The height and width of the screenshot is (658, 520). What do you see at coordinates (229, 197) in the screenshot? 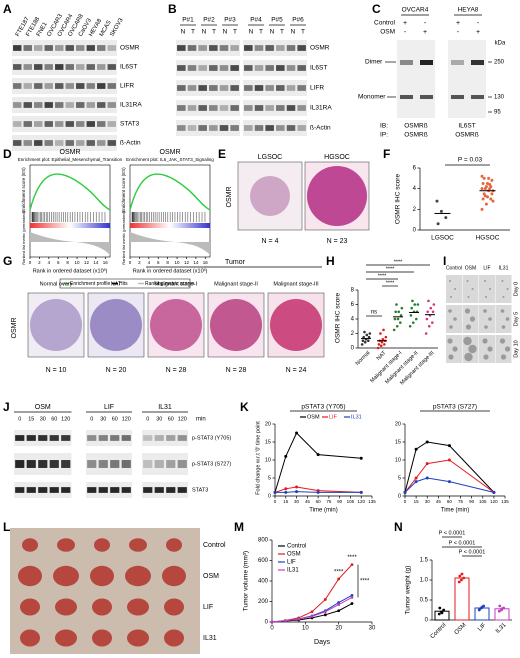
I see `stain: OSMR` at bounding box center [229, 197].